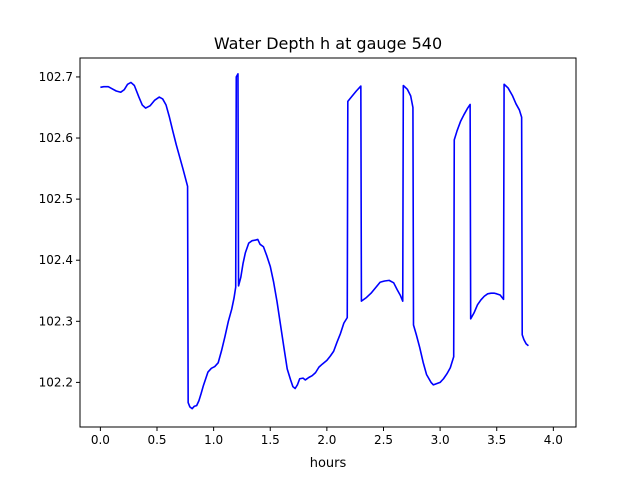 Image resolution: width=640 pixels, height=480 pixels. Describe the element at coordinates (56, 321) in the screenshot. I see `y-tick-label: 102.3` at that location.